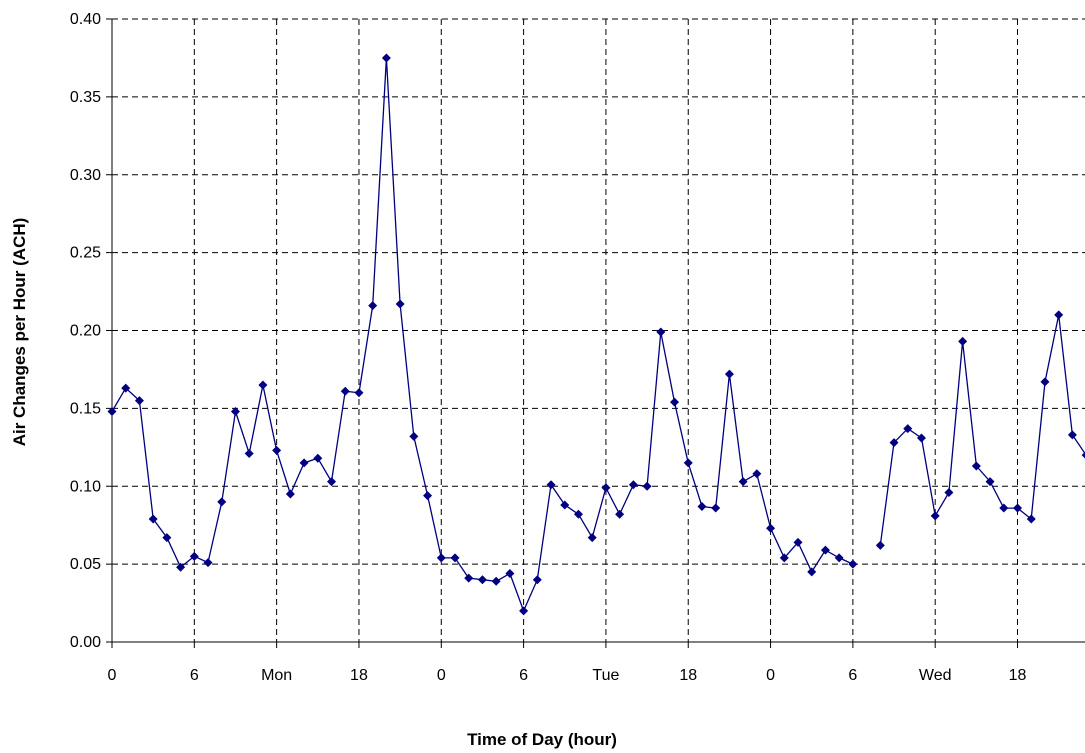 This screenshot has width=1085, height=753. Describe the element at coordinates (567, 675) in the screenshot. I see `x-tick-labels: 0 6 Mon 18 0 6 Tue 18 0 6 Wed 18` at that location.